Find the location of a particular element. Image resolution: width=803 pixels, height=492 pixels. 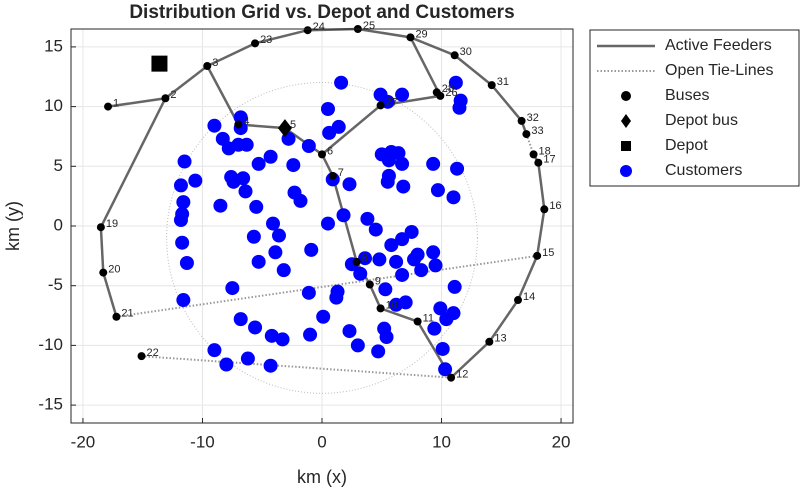

bus-label: 18 is located at coordinates (545, 151).